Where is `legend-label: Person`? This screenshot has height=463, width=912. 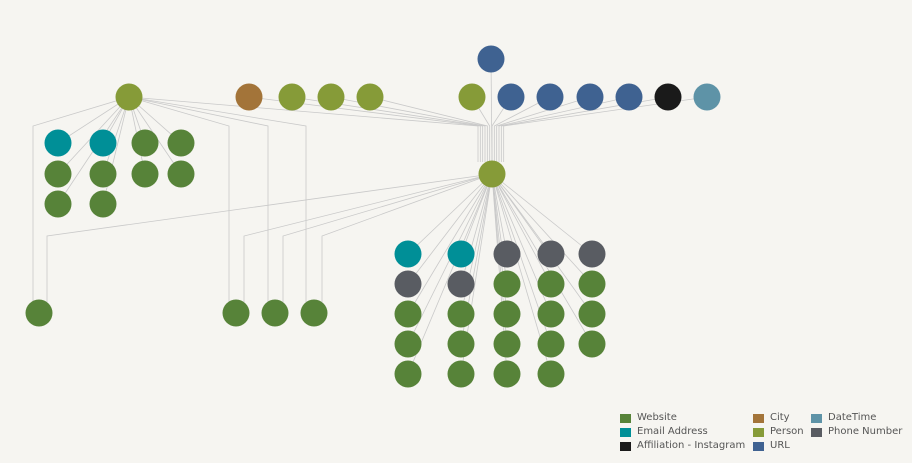
legend-label: Person is located at coordinates (787, 431).